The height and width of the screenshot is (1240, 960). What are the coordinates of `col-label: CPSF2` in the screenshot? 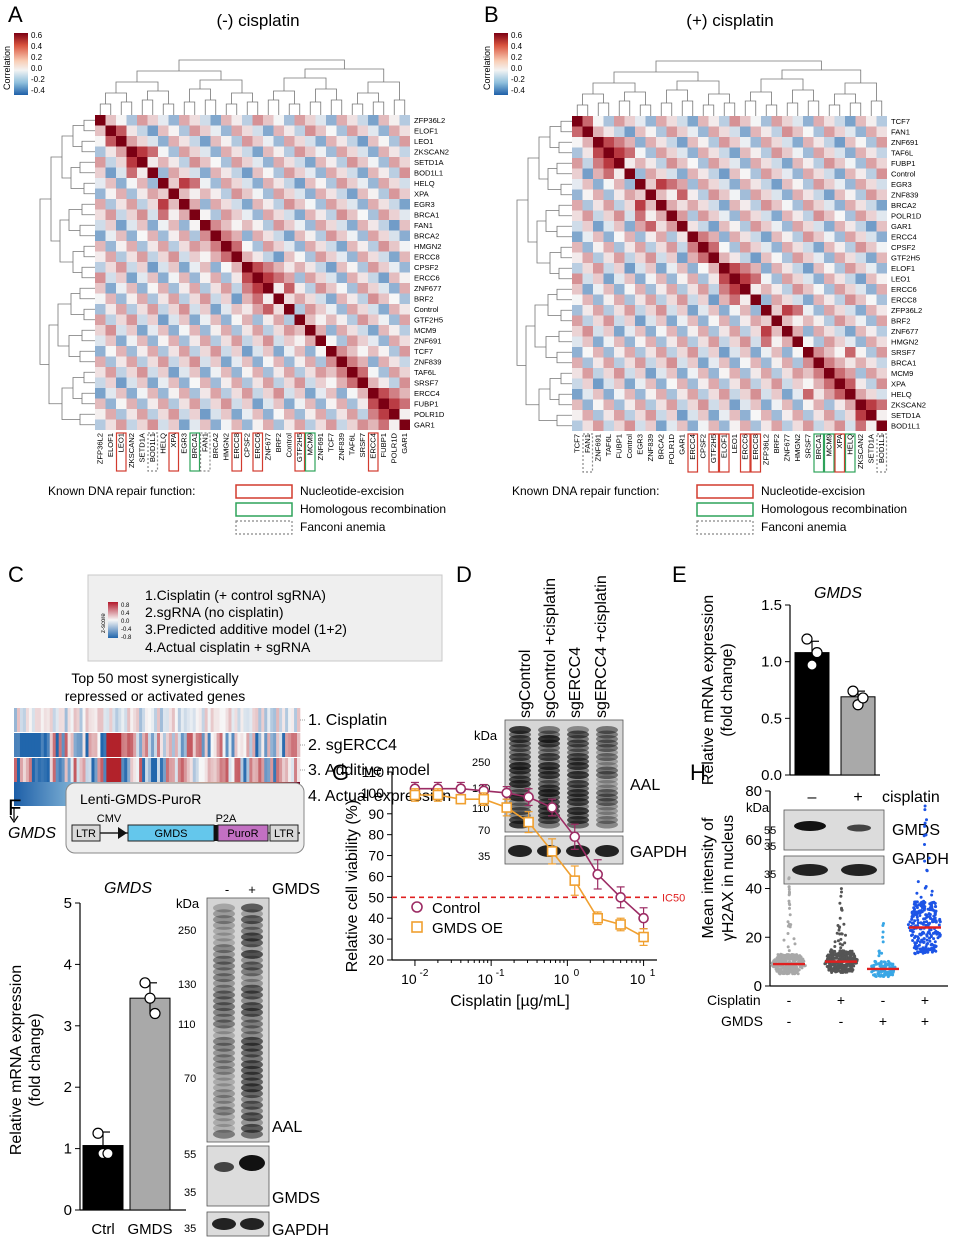 It's located at (702, 446).